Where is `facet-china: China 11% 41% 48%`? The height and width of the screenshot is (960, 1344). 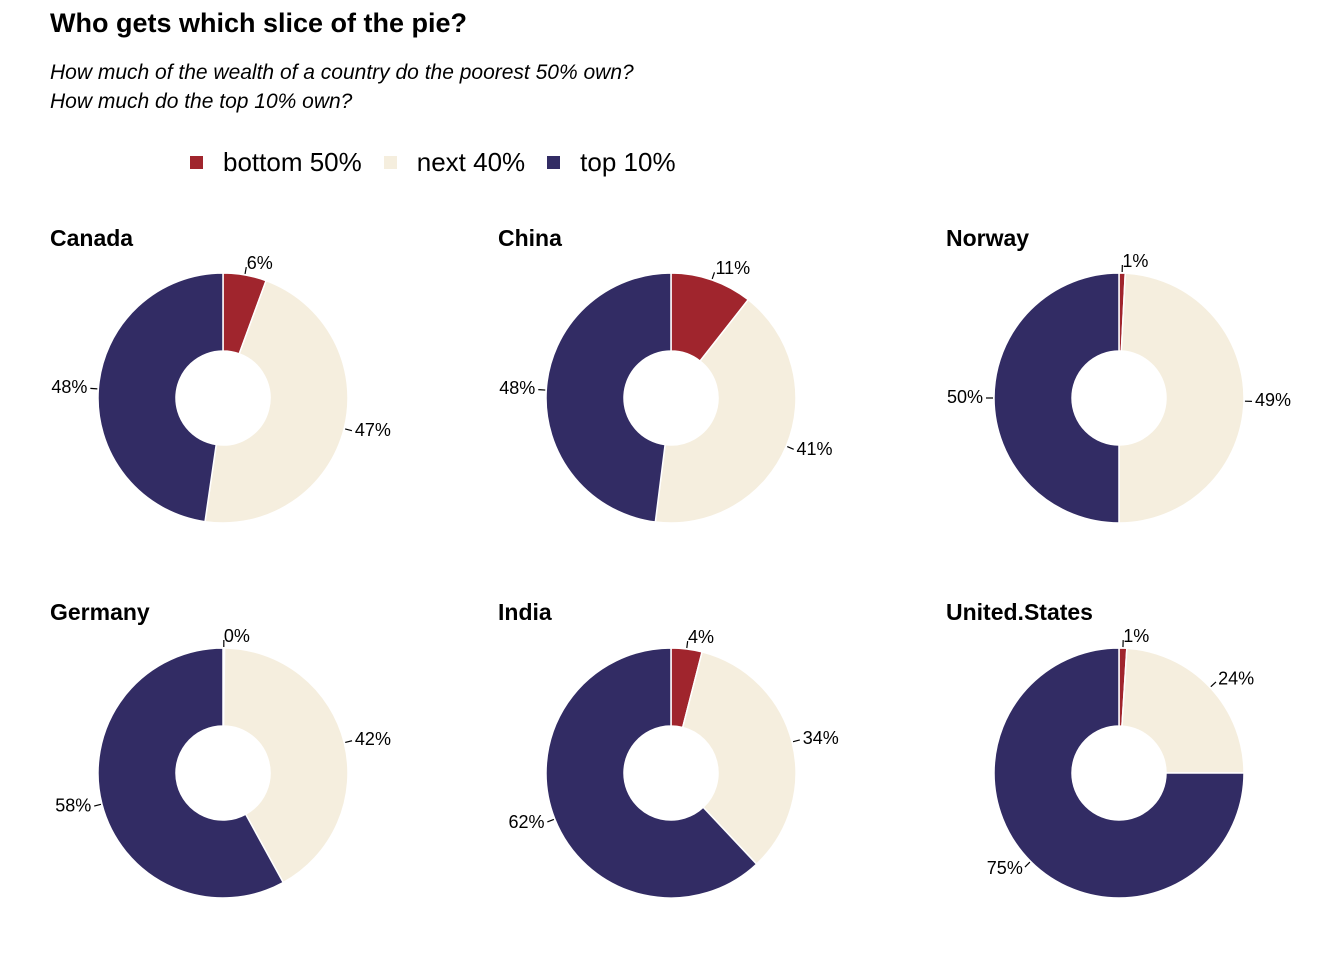 facet-china: China 11% 41% 48% is located at coordinates (665, 374).